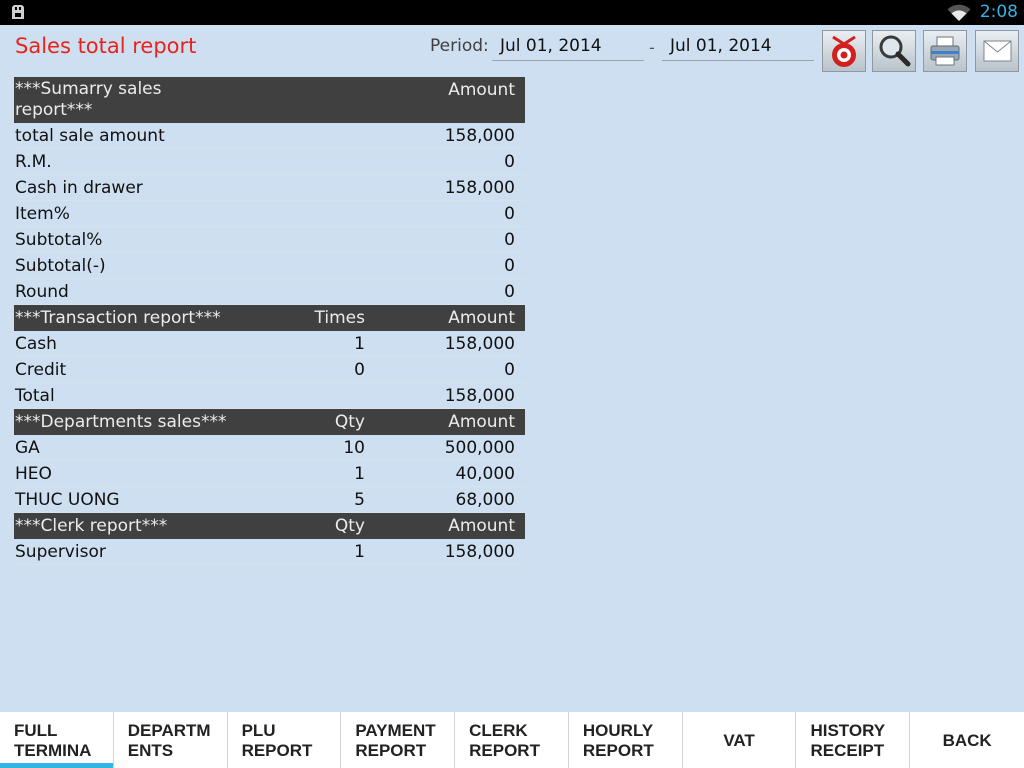 This screenshot has width=1024, height=768. I want to click on sd-card-icon, so click(18, 12).